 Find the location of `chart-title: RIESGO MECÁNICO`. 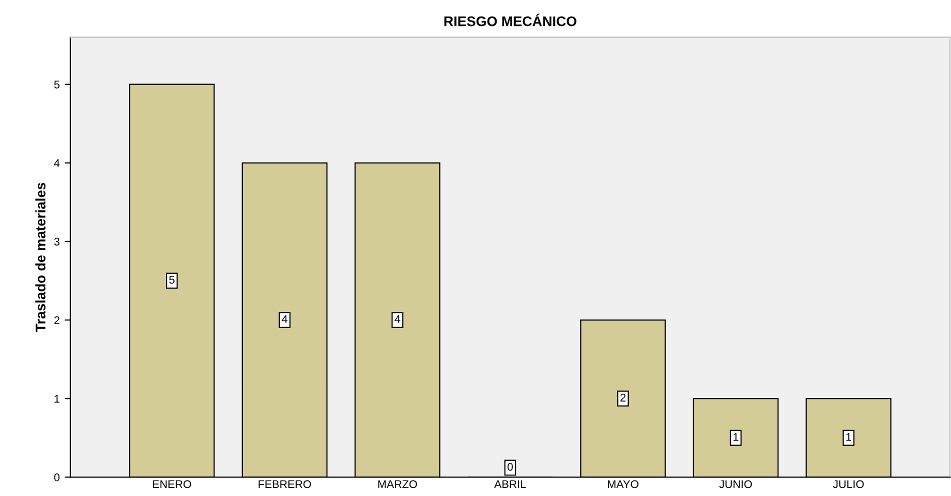

chart-title: RIESGO MECÁNICO is located at coordinates (510, 20).